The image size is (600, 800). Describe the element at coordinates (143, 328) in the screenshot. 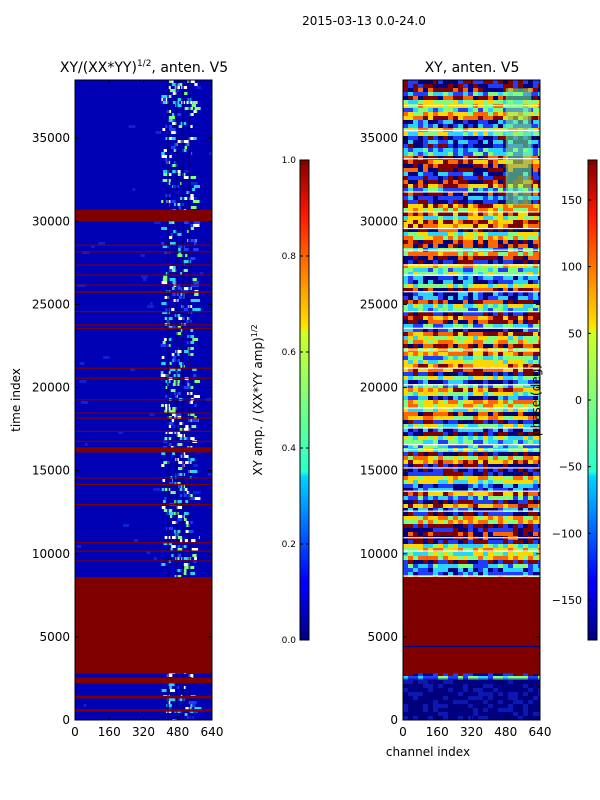

I see `horizontal-line` at that location.